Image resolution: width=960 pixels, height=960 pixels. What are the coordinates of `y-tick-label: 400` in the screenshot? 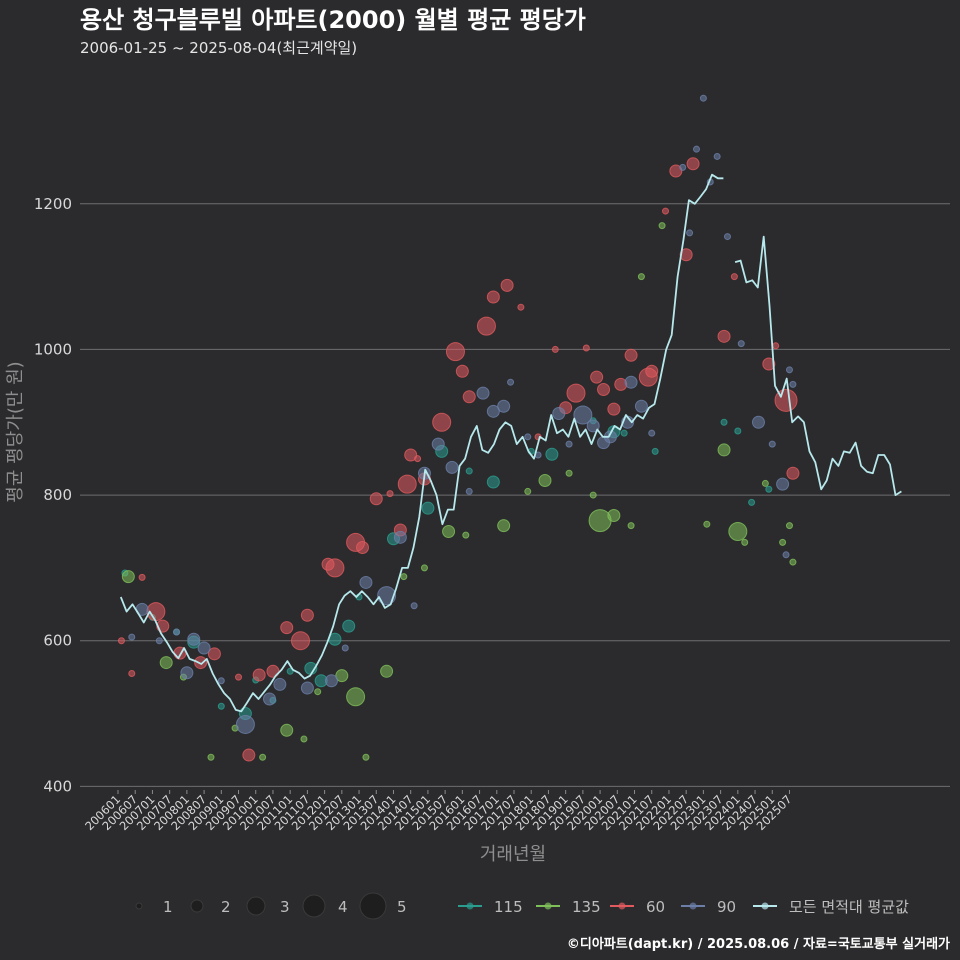 It's located at (57, 786).